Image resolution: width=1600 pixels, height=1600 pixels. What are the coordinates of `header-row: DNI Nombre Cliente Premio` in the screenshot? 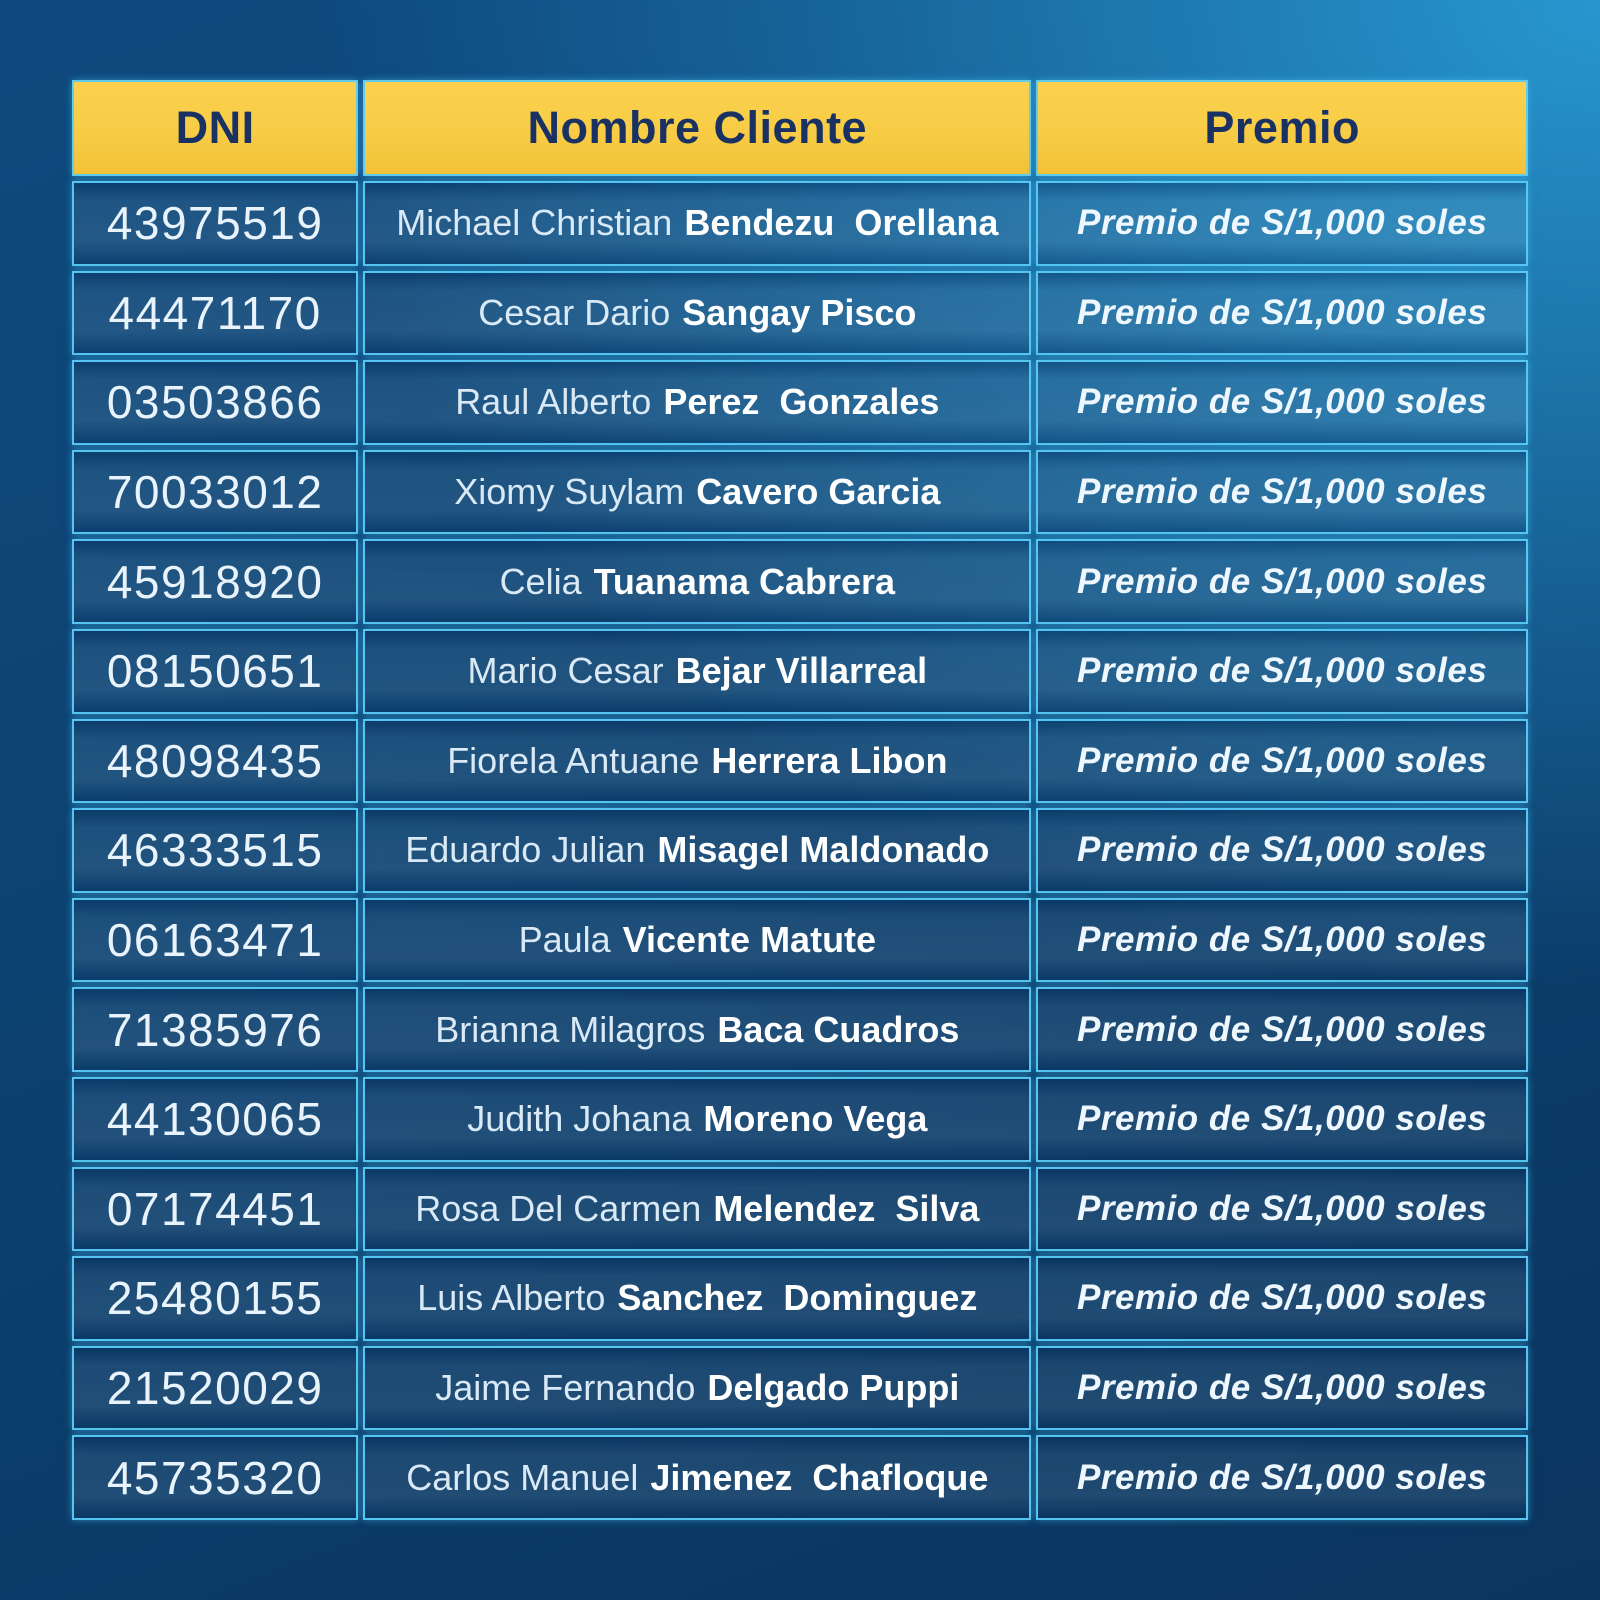 It's located at (800, 128).